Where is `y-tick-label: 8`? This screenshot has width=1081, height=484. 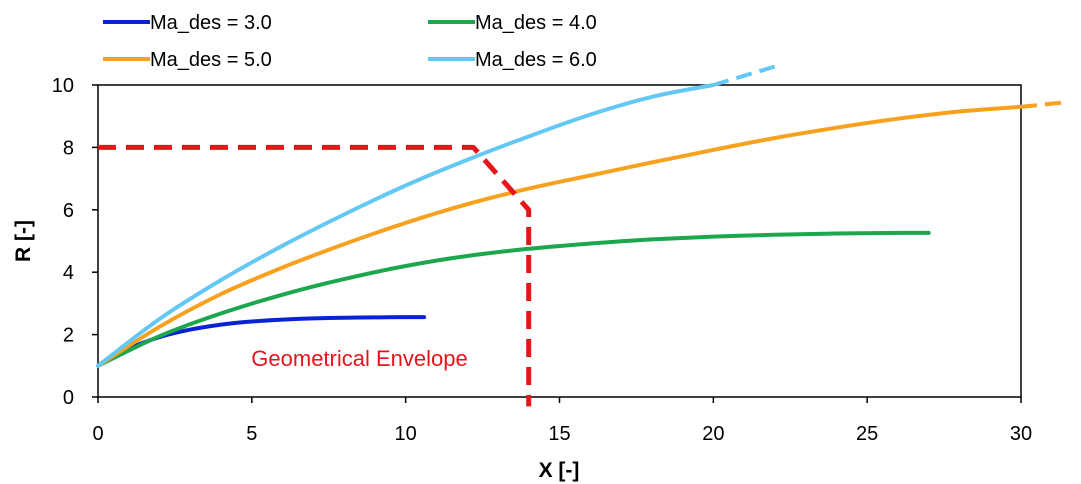
y-tick-label: 8 is located at coordinates (68, 148).